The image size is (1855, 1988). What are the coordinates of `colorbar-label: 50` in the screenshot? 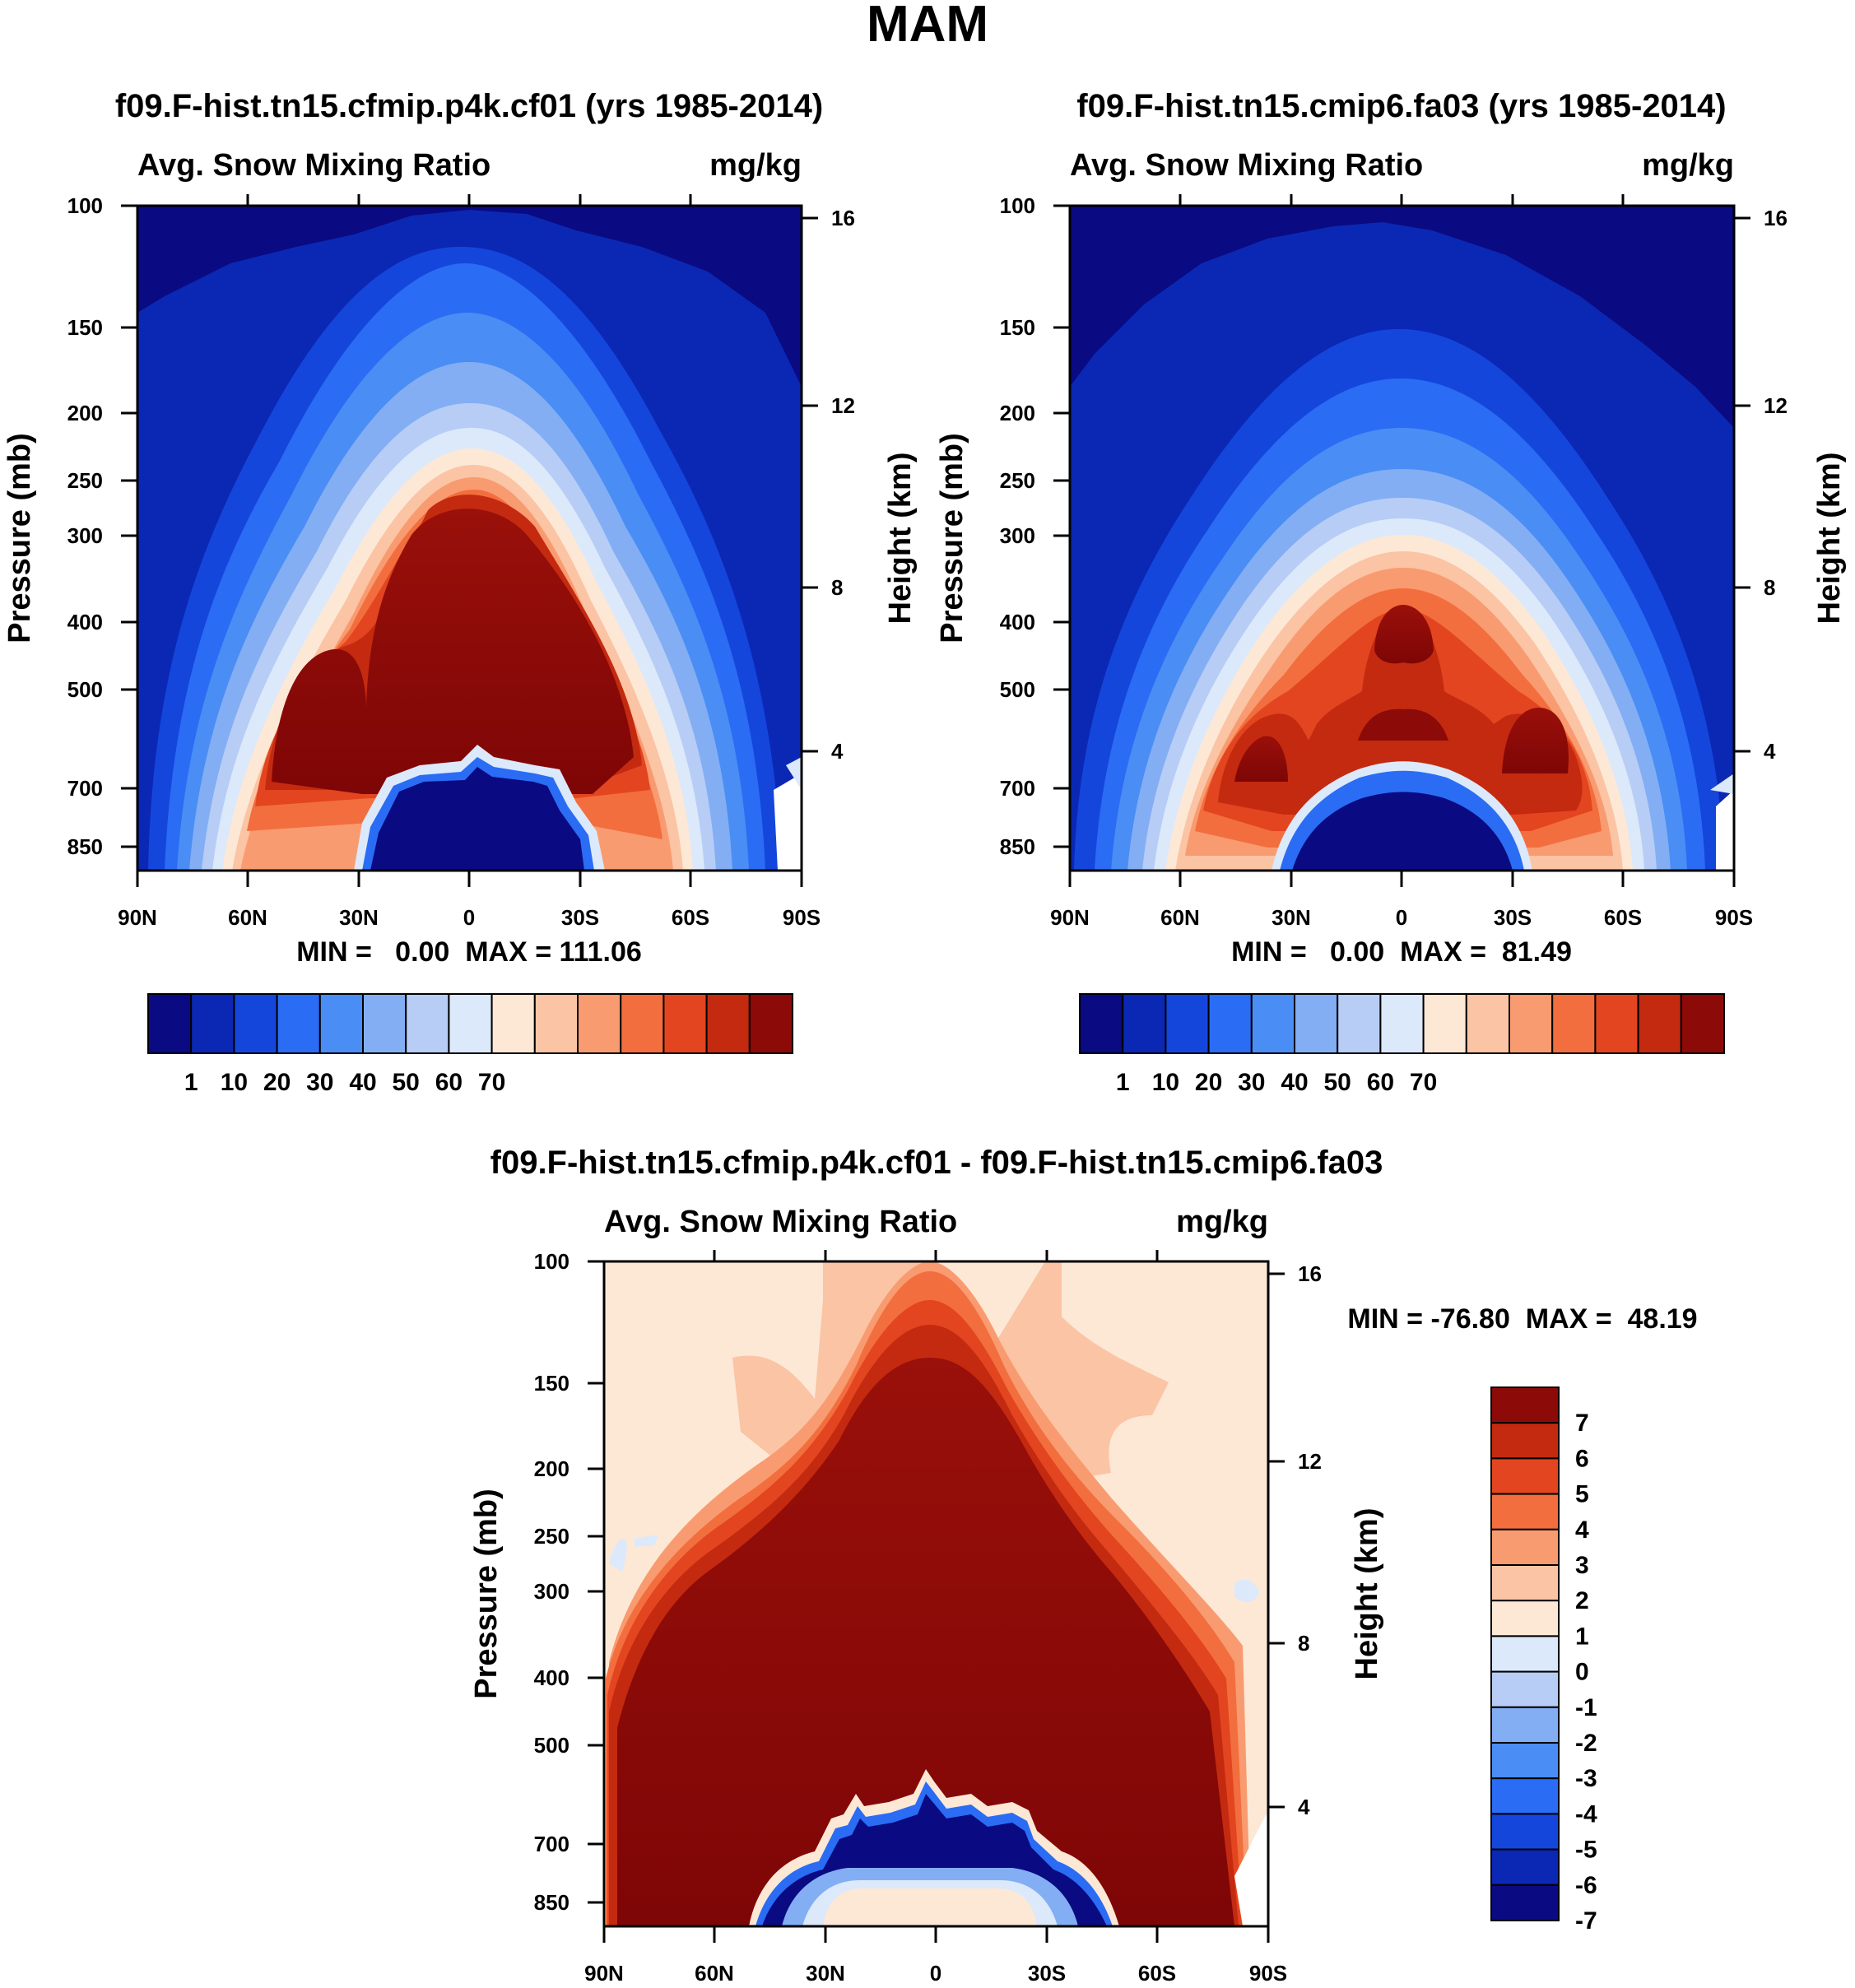 It's located at (1337, 1082).